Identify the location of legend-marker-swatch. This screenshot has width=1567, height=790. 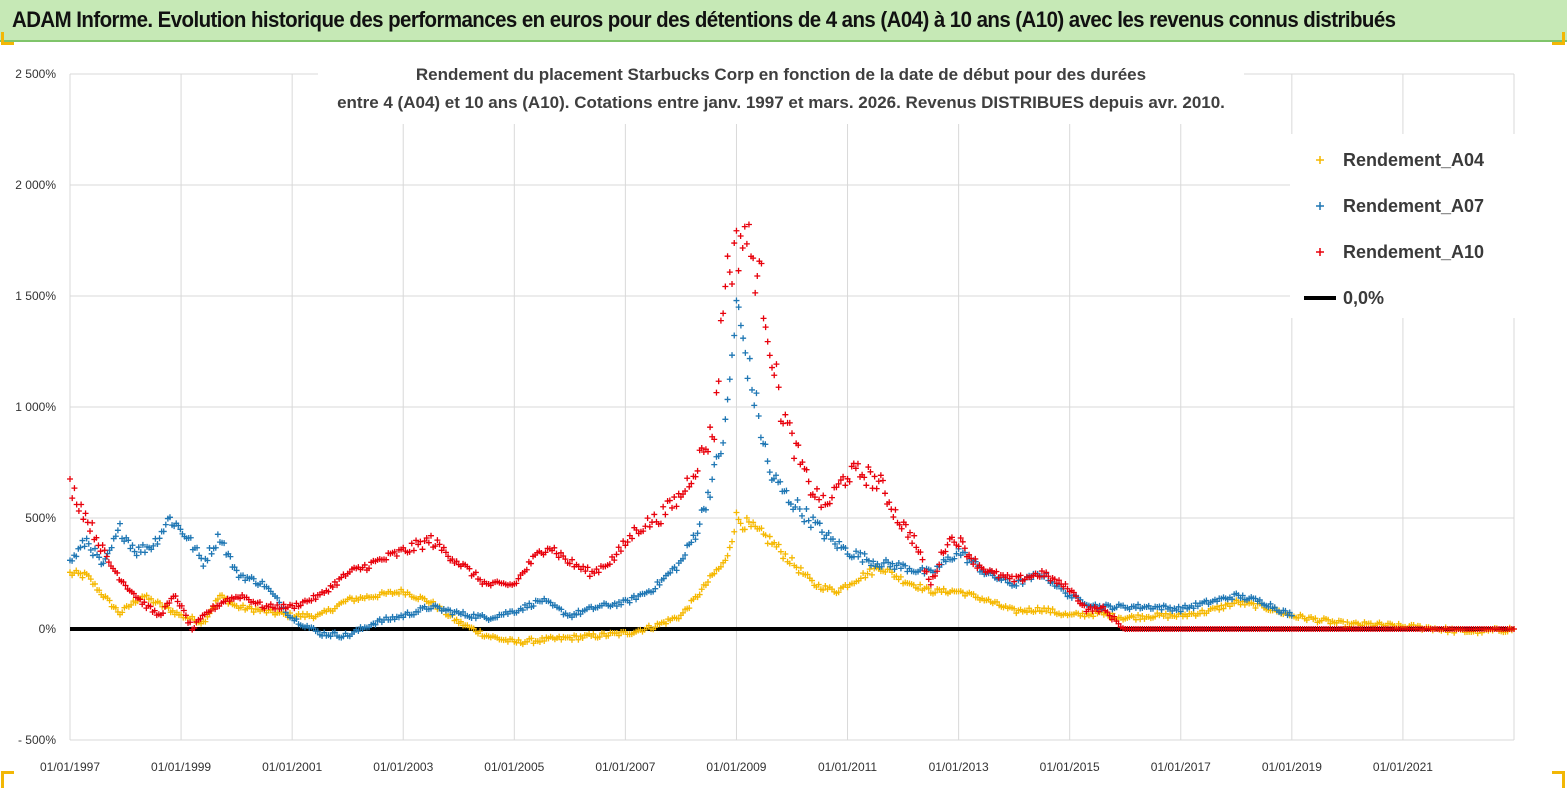
(1320, 160).